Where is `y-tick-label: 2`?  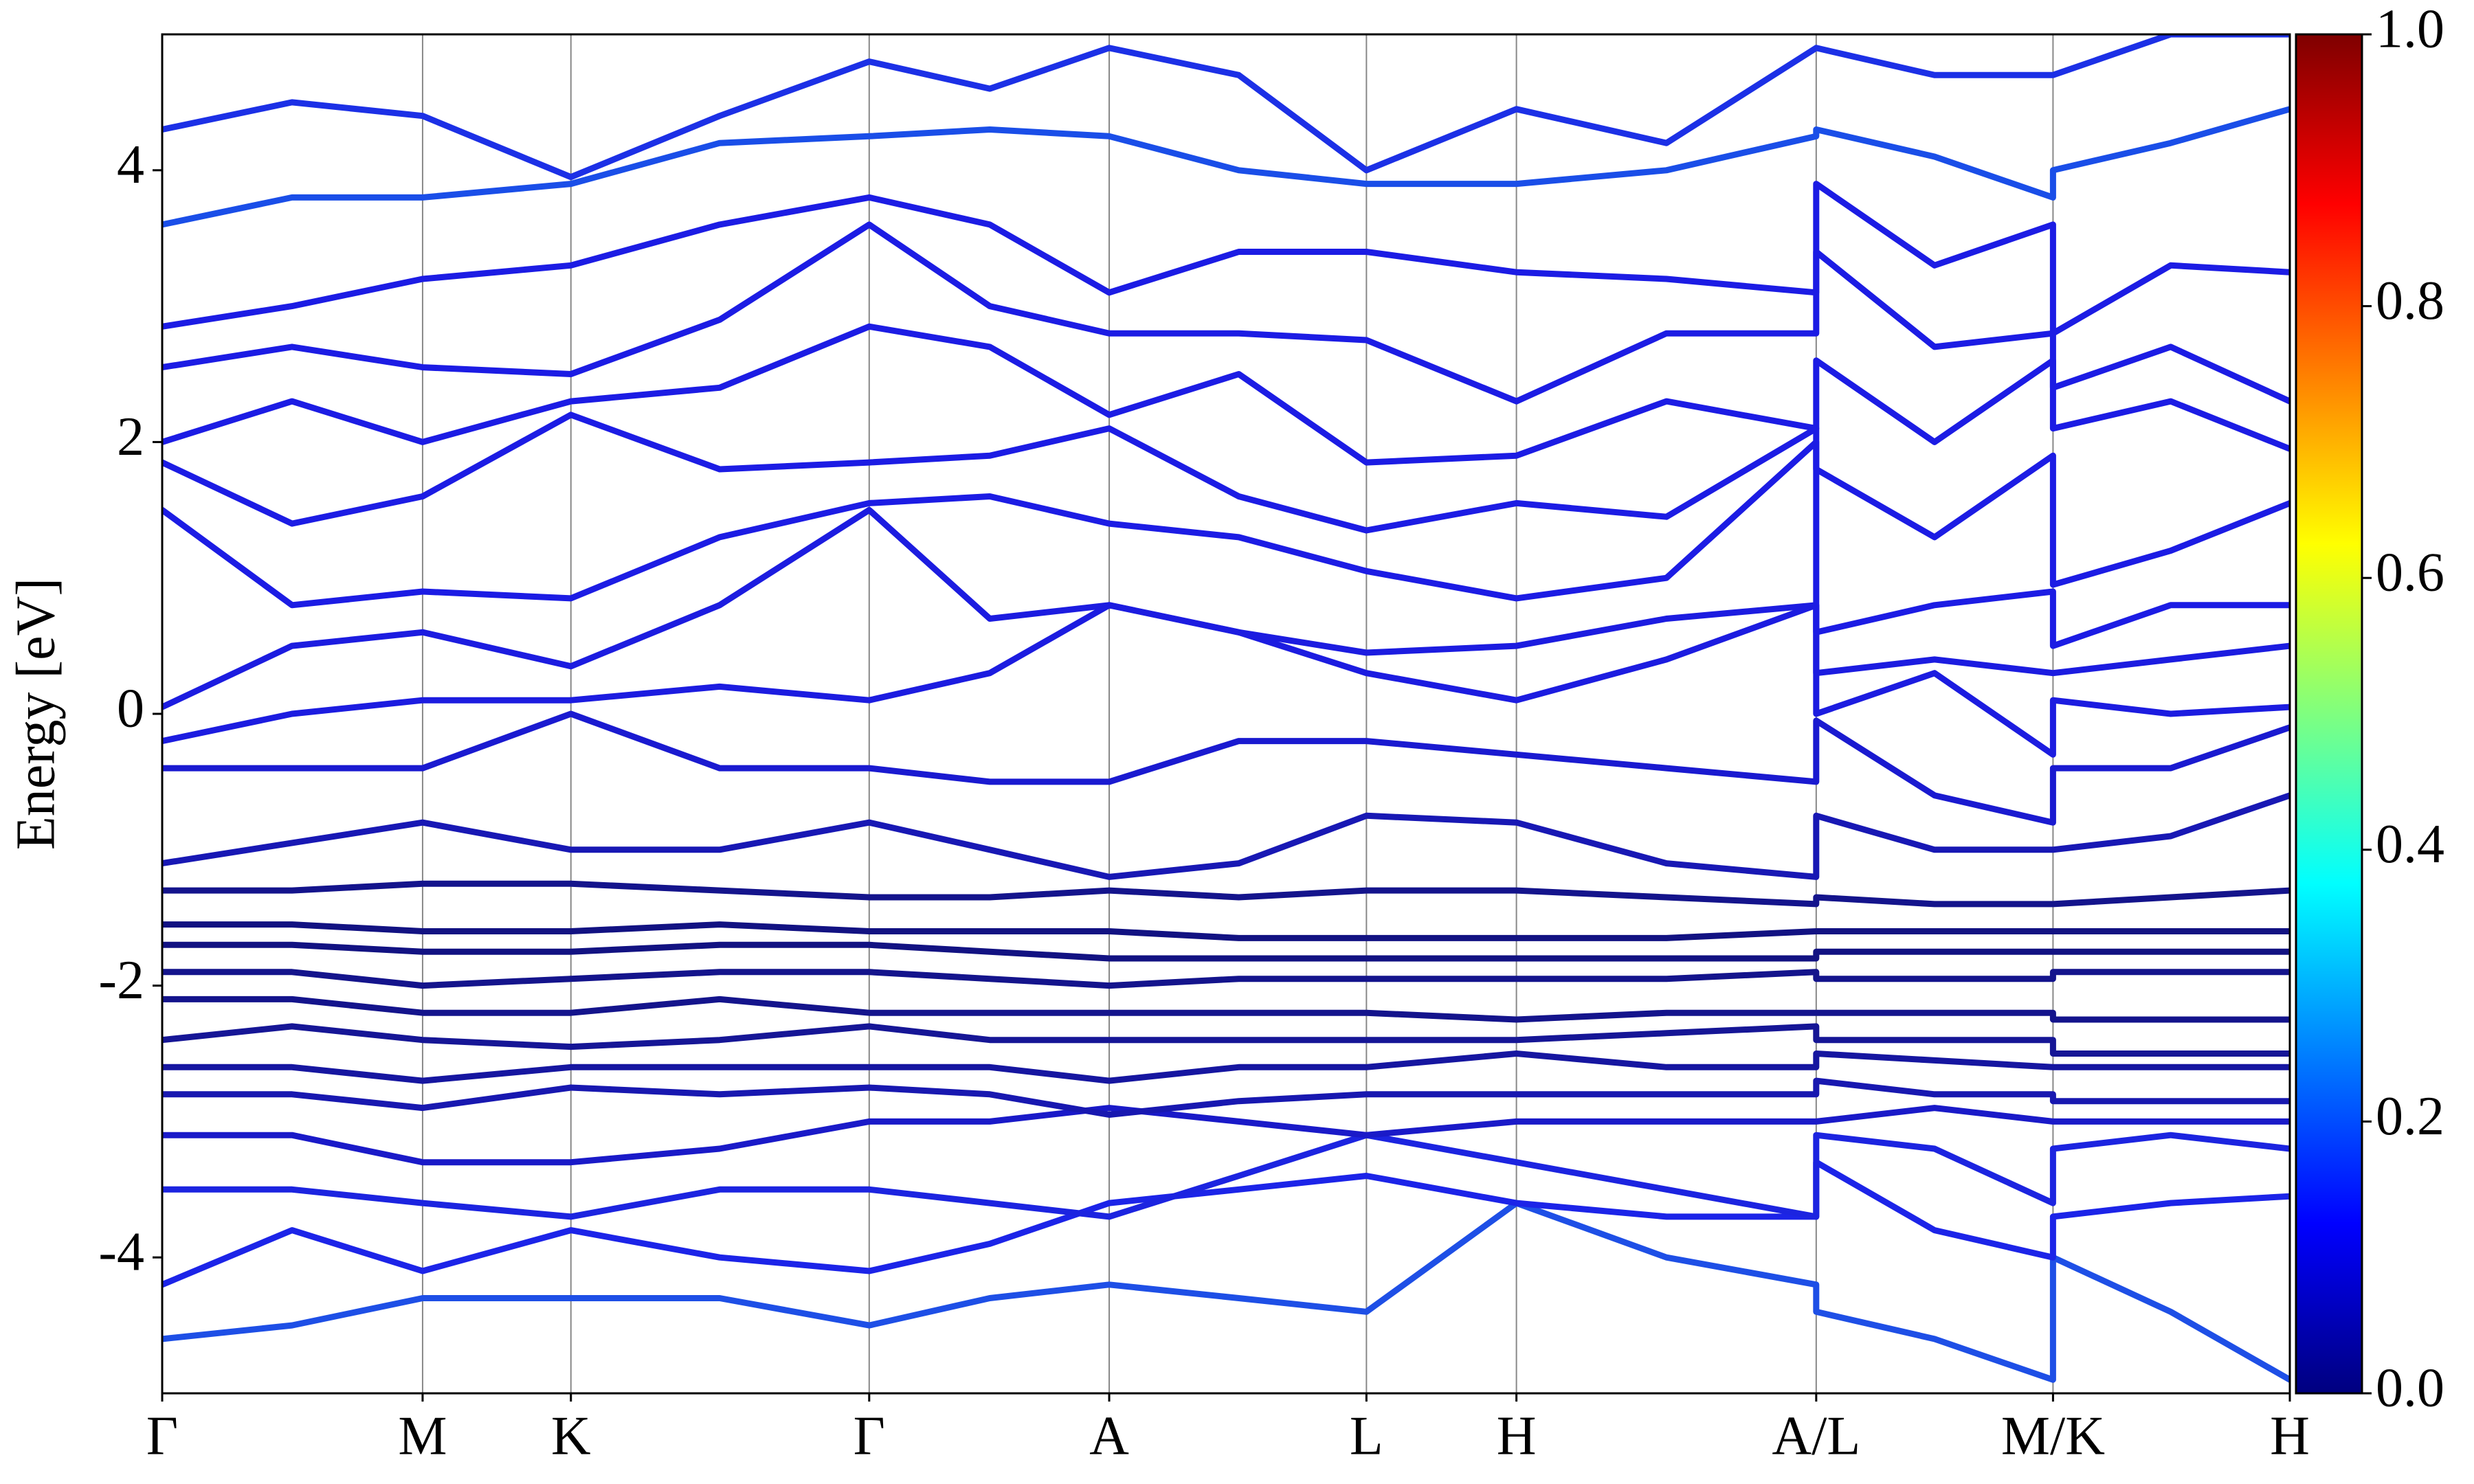
y-tick-label: 2 is located at coordinates (130, 437).